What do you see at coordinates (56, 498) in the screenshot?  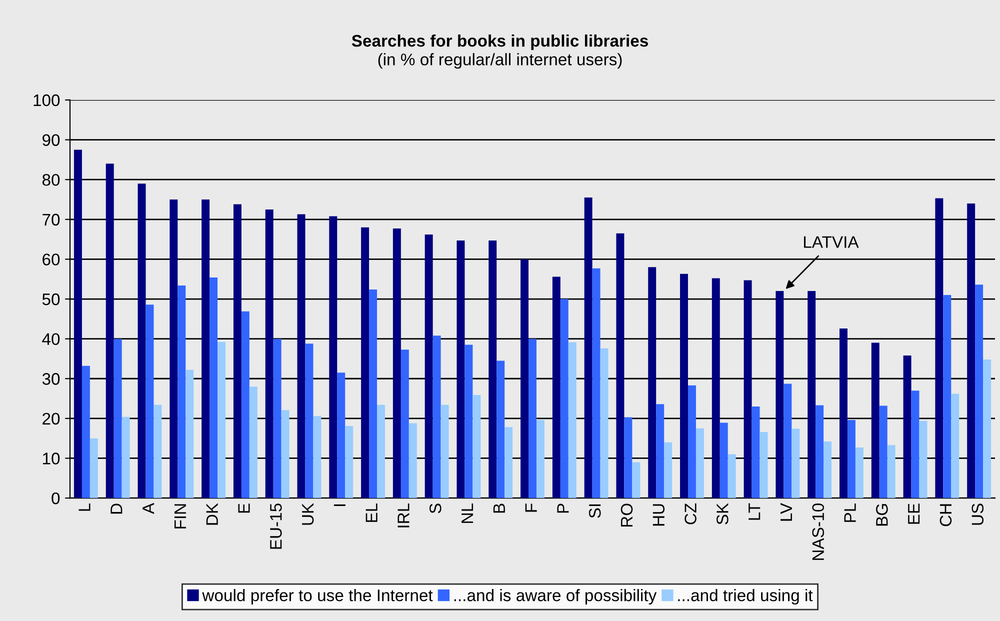 I see `y-tick-label: 0` at bounding box center [56, 498].